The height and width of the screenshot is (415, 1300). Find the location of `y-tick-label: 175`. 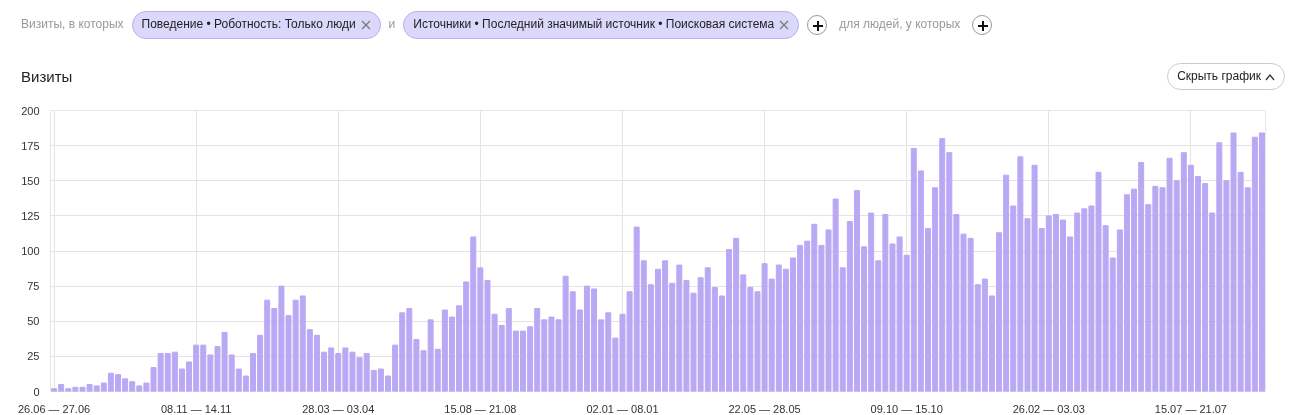

y-tick-label: 175 is located at coordinates (30, 145).